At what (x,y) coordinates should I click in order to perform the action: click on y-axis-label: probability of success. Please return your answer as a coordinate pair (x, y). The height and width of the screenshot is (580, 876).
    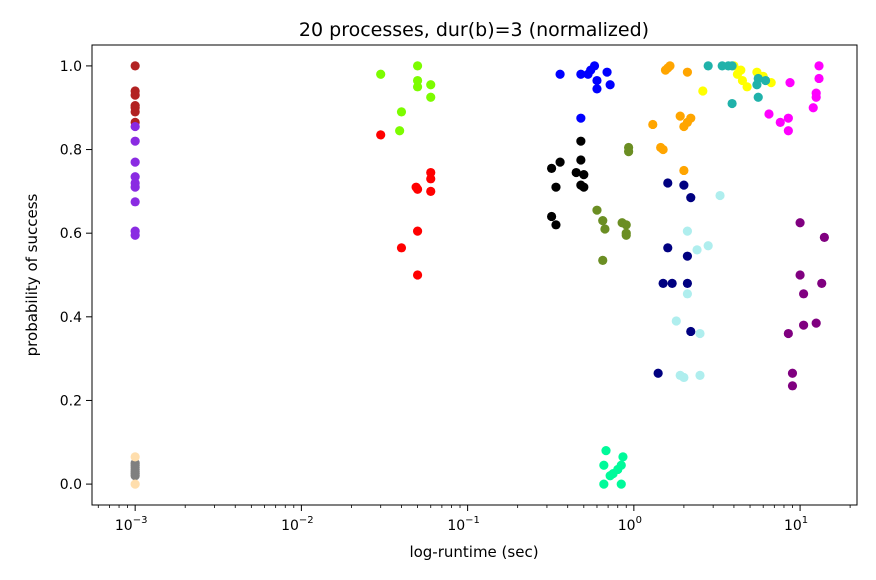
    Looking at the image, I should click on (32, 274).